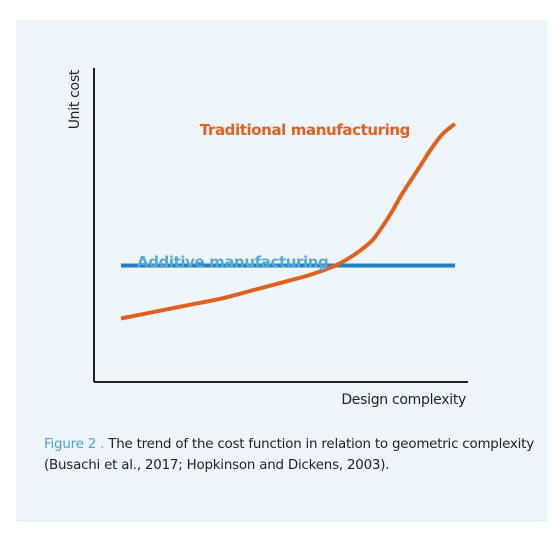 This screenshot has width=560, height=540. Describe the element at coordinates (74, 444) in the screenshot. I see `figure-label: Figure 2 .` at that location.